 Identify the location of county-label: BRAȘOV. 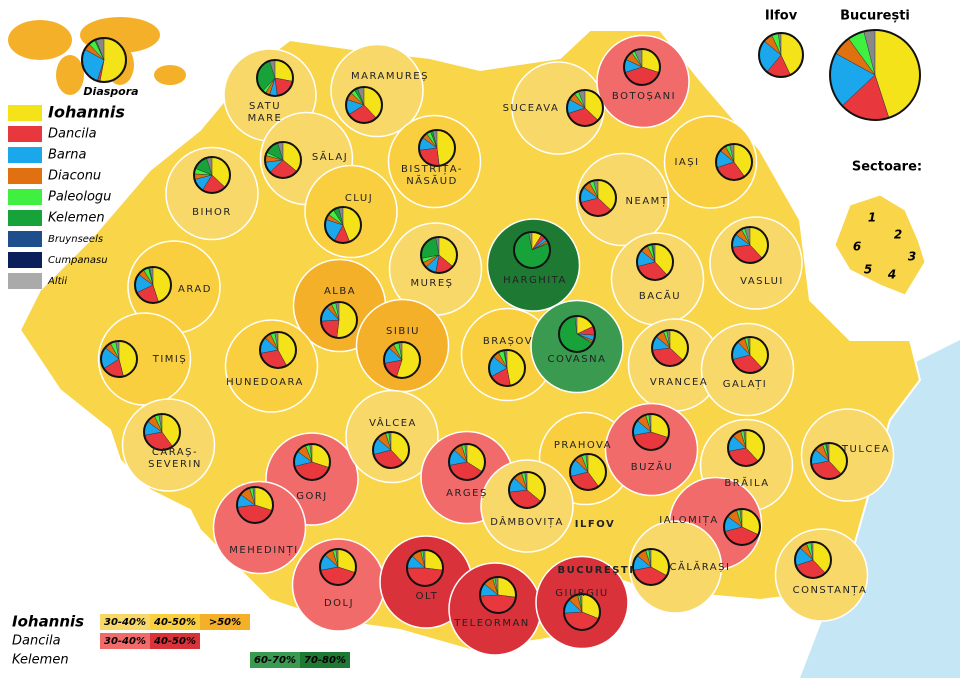
(508, 341).